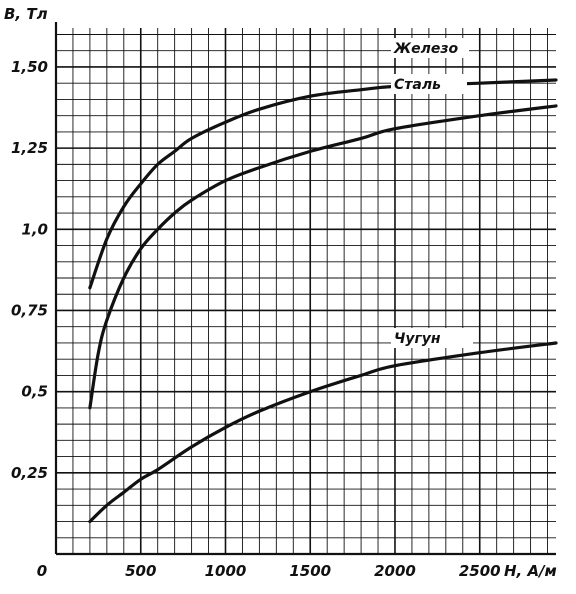 The width and height of the screenshot is (576, 594). What do you see at coordinates (395, 571) in the screenshot?
I see `x-tick-label: 2000` at bounding box center [395, 571].